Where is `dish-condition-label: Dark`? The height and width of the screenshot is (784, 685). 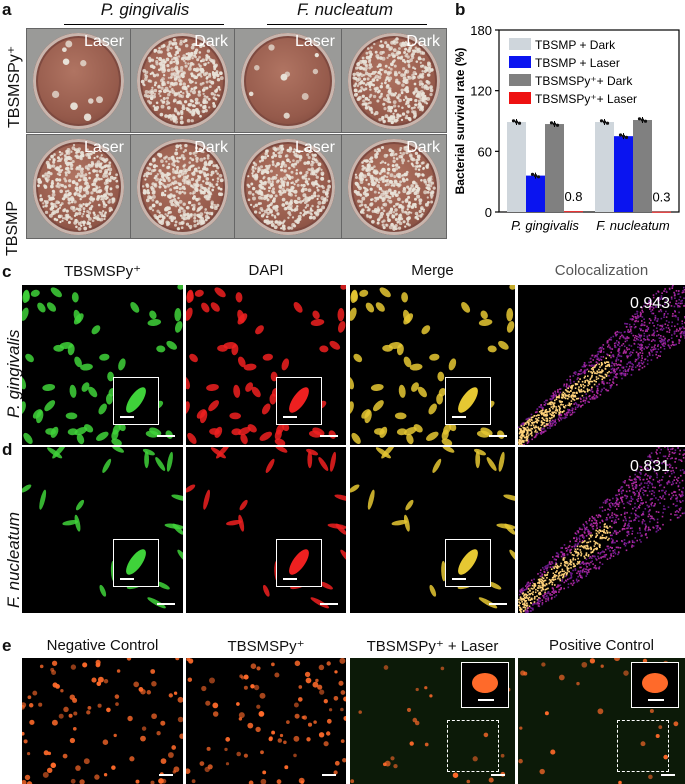 dish-condition-label: Dark is located at coordinates (423, 41).